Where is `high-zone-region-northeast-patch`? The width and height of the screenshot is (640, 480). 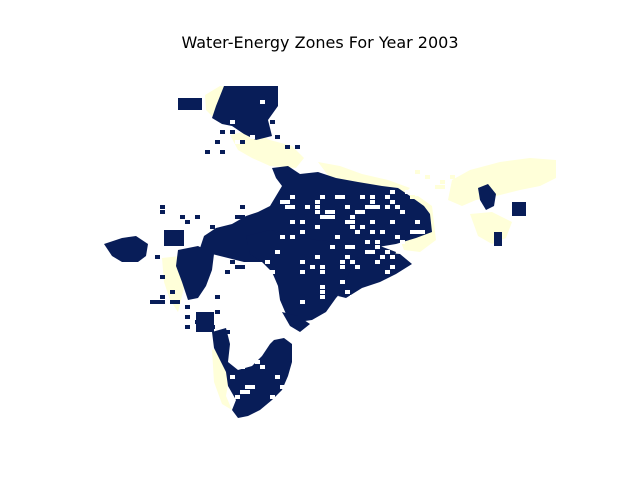
high-zone-region-northeast-patch is located at coordinates (519, 209).